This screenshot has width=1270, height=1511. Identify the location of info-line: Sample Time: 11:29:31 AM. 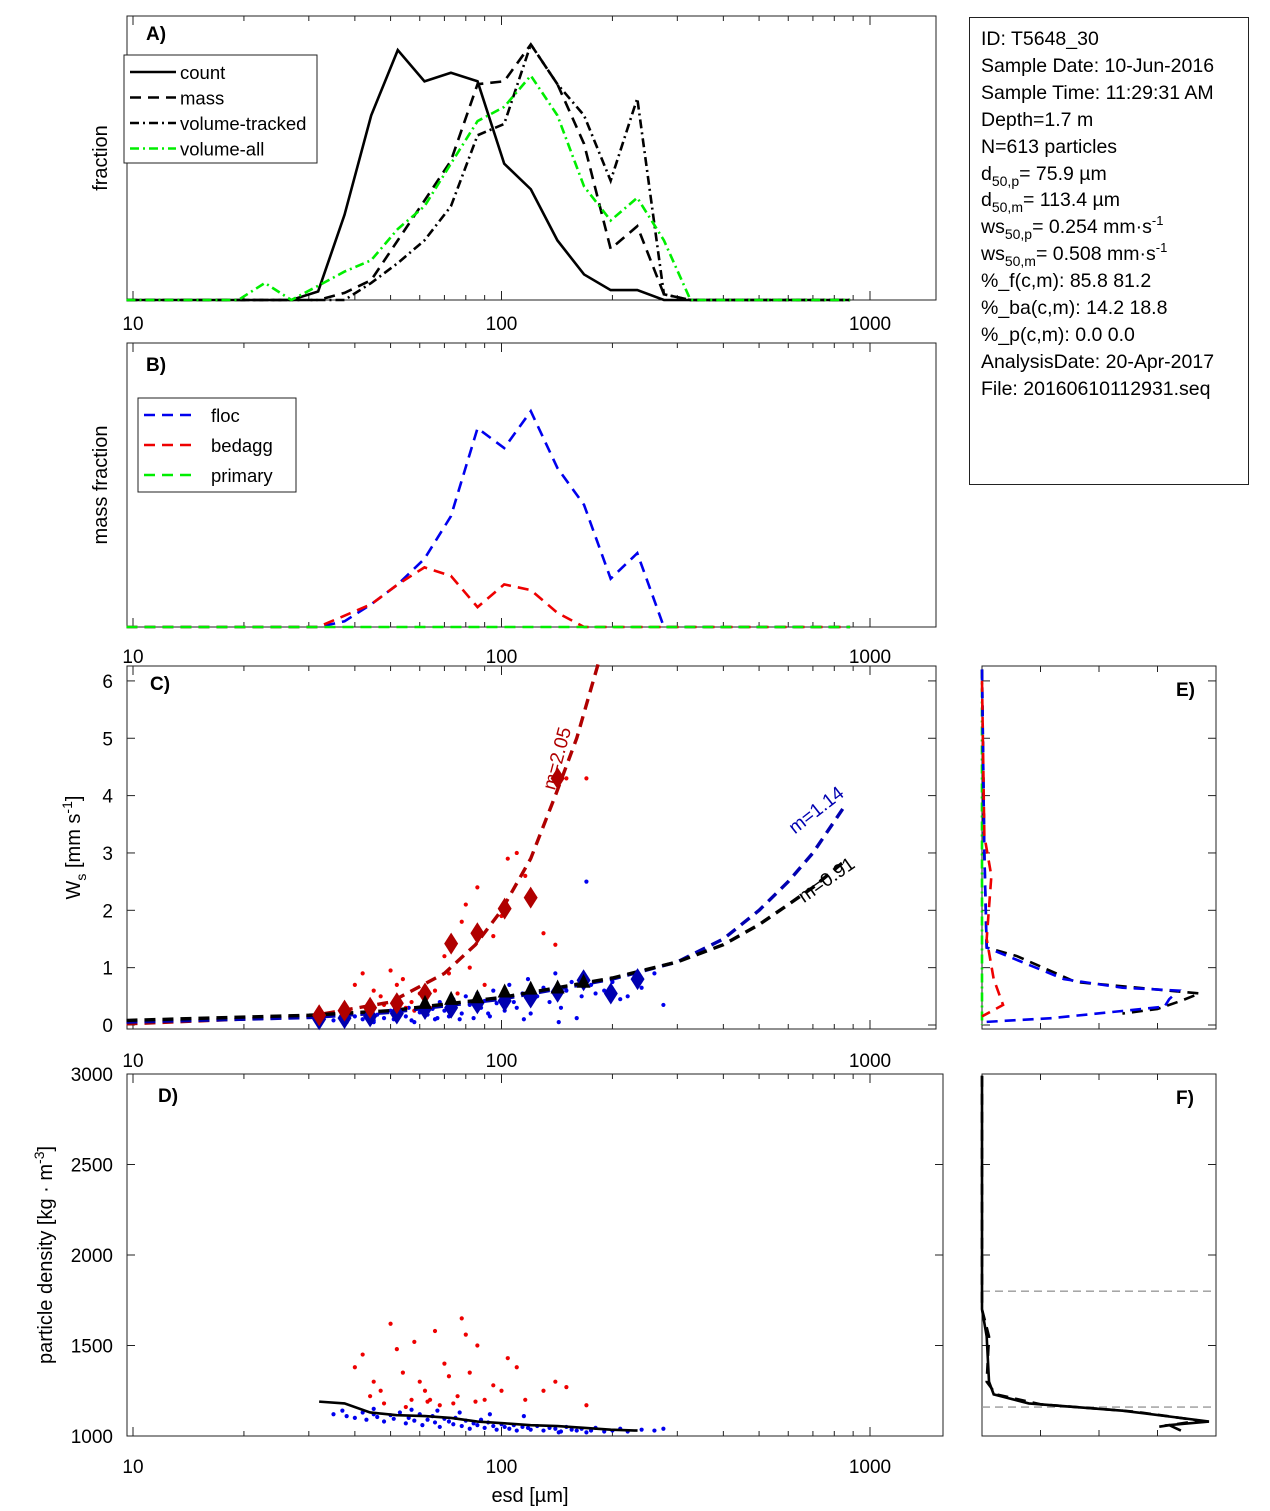
(1114, 93).